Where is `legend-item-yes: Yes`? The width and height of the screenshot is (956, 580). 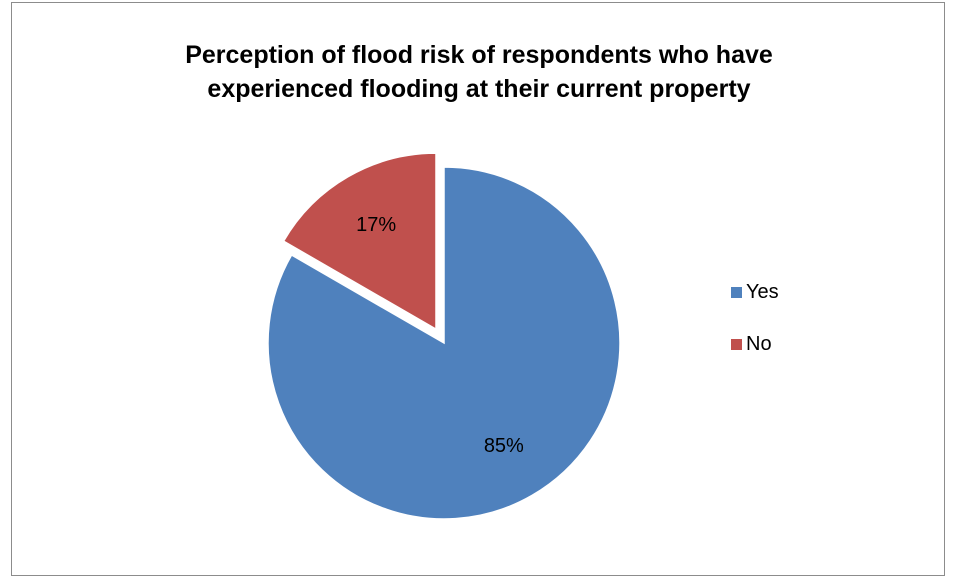
legend-item-yes: Yes is located at coordinates (755, 292).